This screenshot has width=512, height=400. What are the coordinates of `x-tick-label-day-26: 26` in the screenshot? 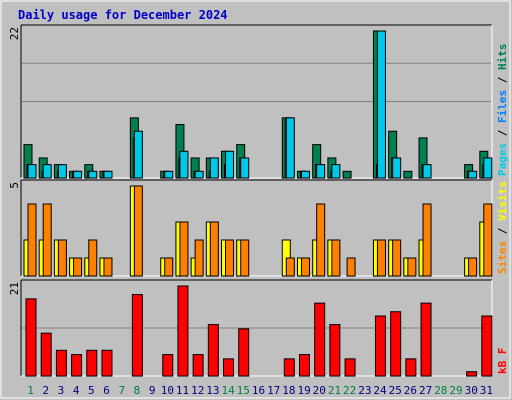 It's located at (410, 390).